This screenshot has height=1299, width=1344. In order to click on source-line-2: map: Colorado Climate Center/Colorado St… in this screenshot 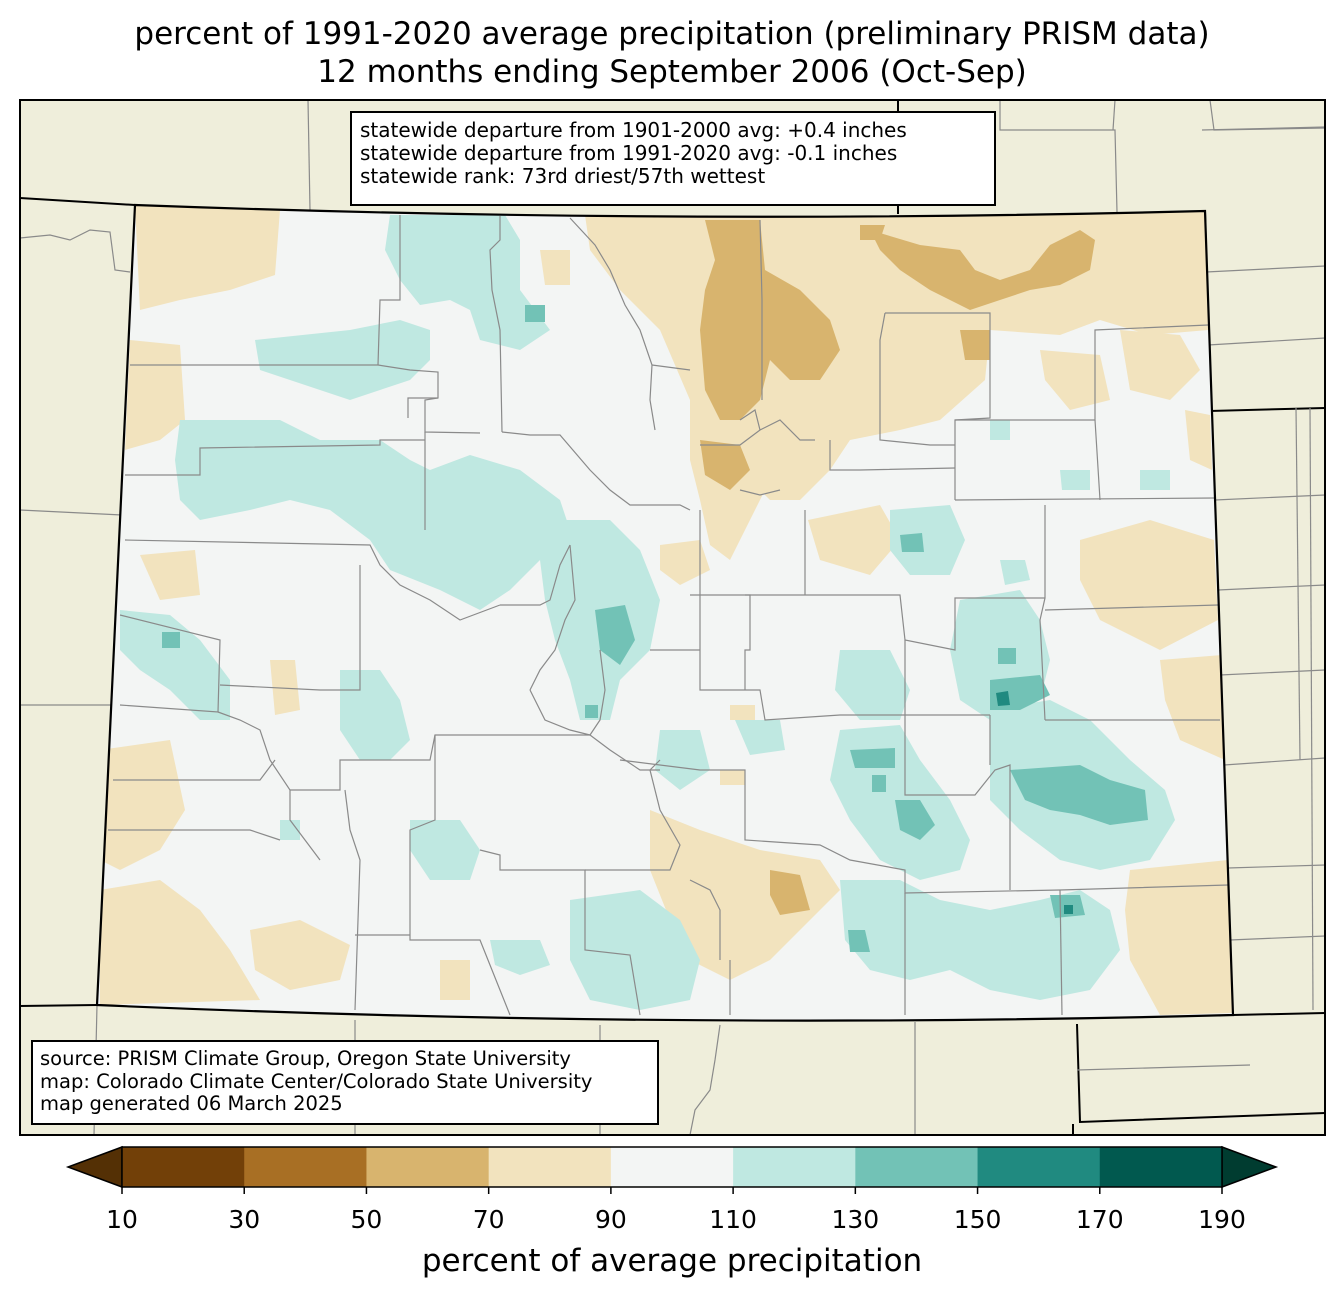, I will do `click(316, 1081)`.